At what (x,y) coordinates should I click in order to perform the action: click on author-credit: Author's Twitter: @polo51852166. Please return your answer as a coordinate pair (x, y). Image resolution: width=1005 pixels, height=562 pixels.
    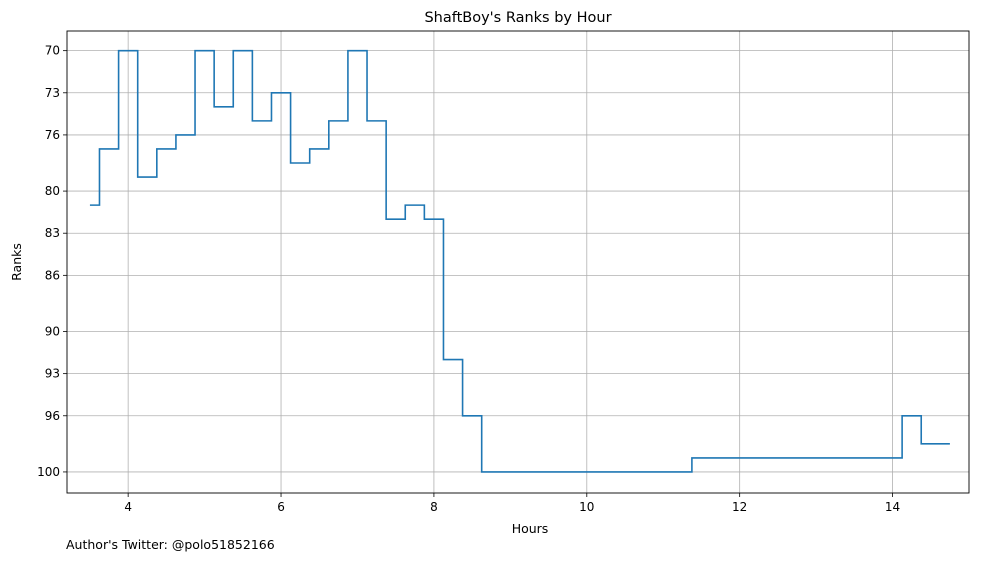
    Looking at the image, I should click on (170, 544).